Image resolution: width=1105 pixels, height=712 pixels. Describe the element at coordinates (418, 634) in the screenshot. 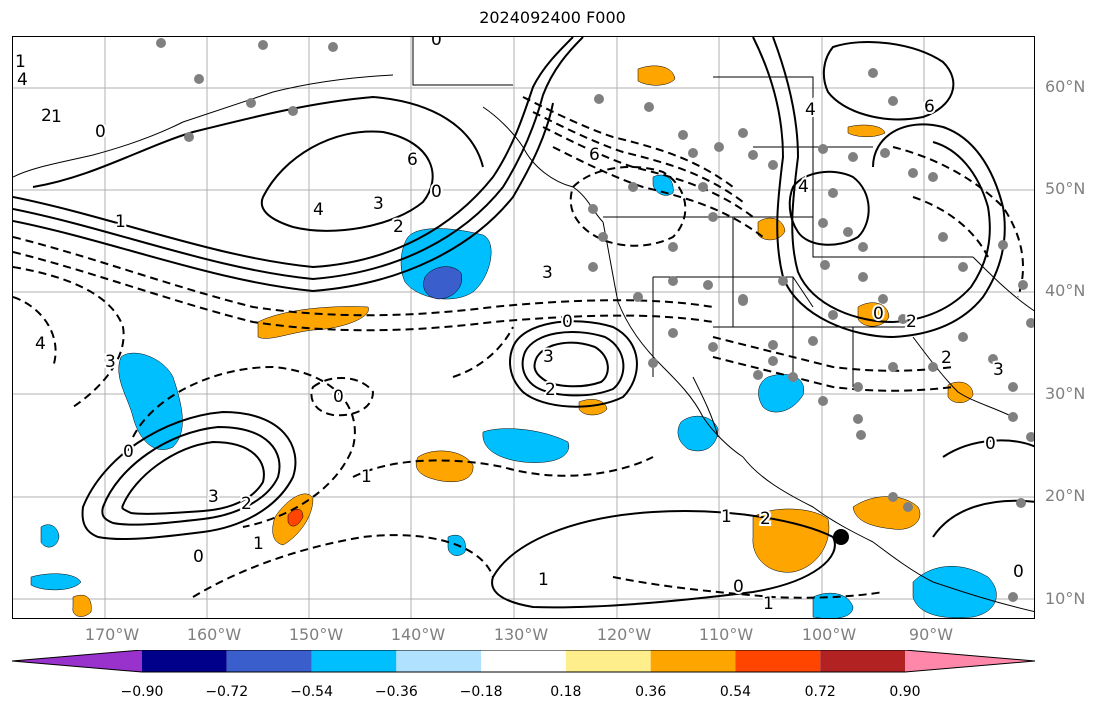

I see `lon-label-140w: 140°W` at that location.